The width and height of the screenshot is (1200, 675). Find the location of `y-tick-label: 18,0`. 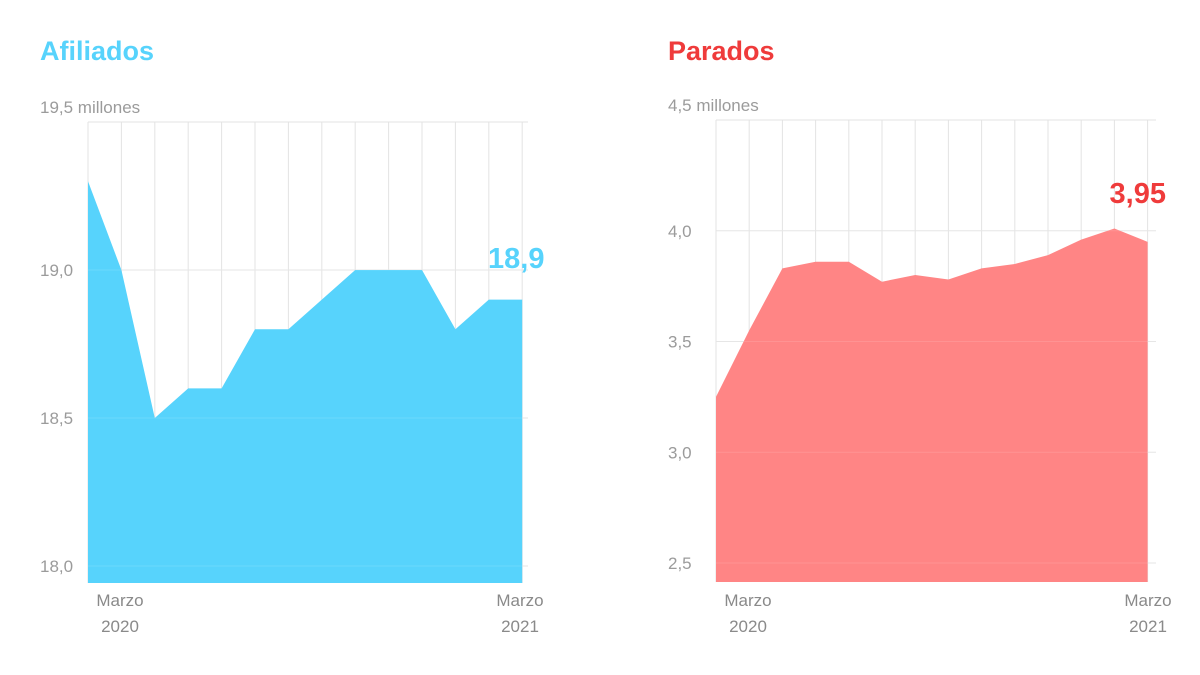

y-tick-label: 18,0 is located at coordinates (56, 566).